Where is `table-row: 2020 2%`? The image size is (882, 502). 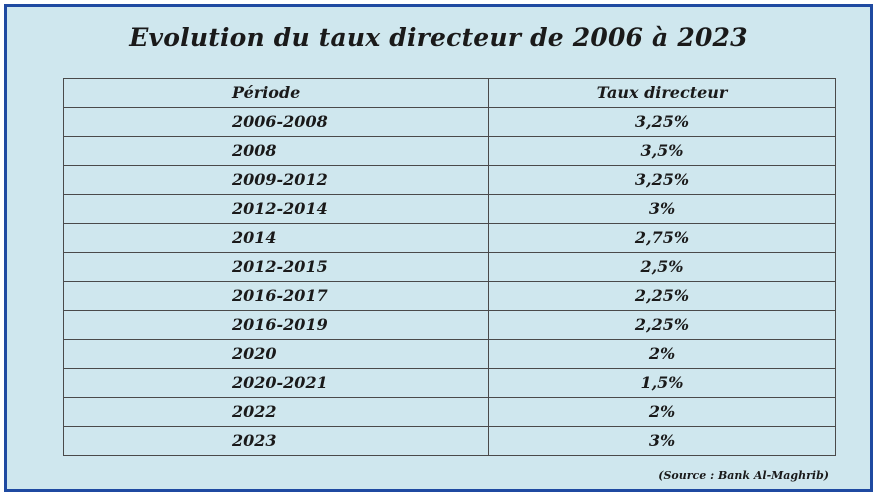 table-row: 2020 2% is located at coordinates (449, 354).